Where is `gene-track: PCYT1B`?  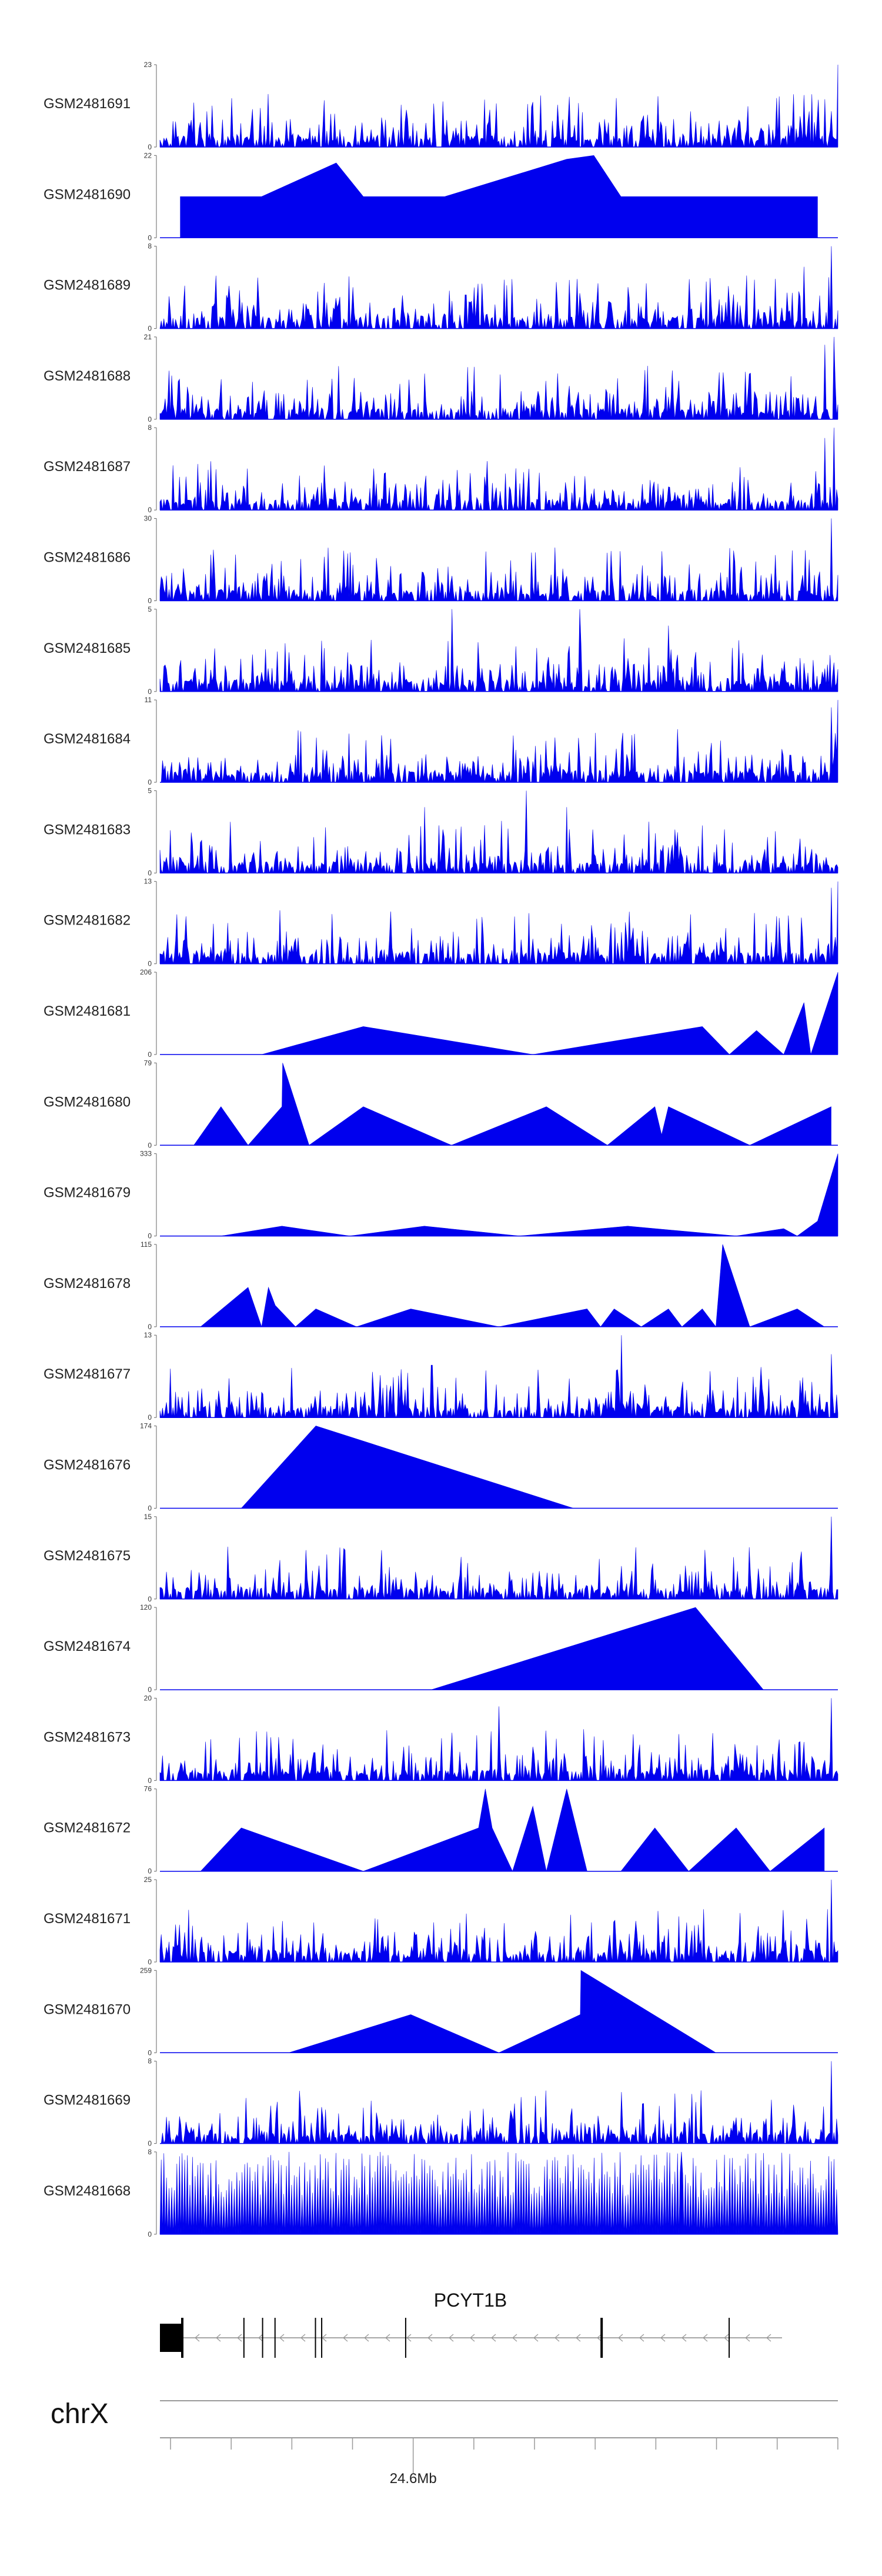 gene-track: PCYT1B is located at coordinates (471, 2324).